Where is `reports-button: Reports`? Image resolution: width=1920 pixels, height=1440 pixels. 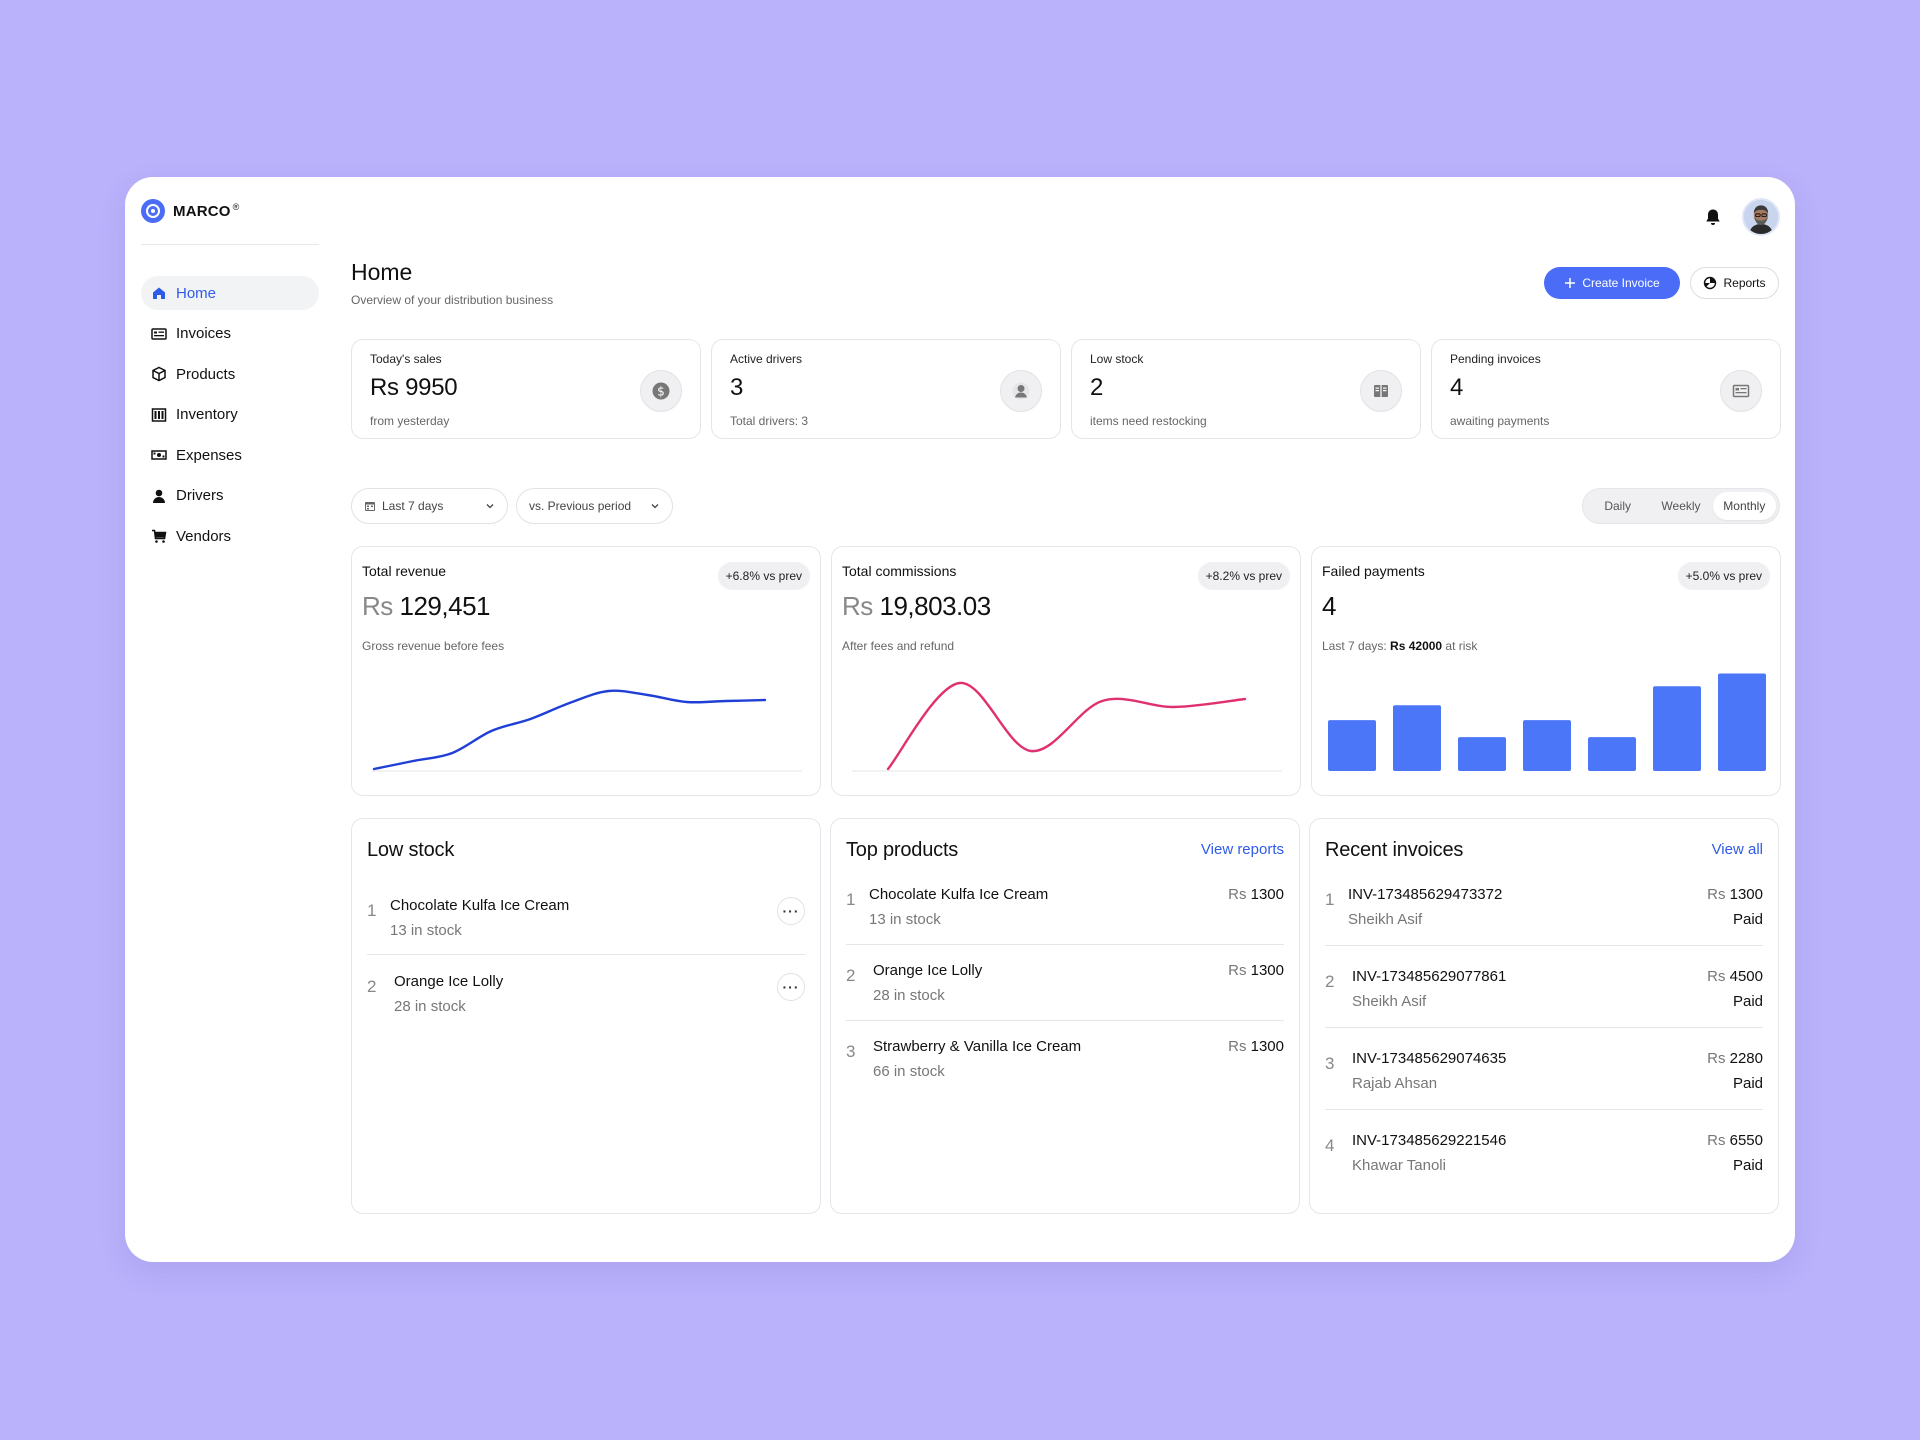
reports-button: Reports is located at coordinates (1734, 283).